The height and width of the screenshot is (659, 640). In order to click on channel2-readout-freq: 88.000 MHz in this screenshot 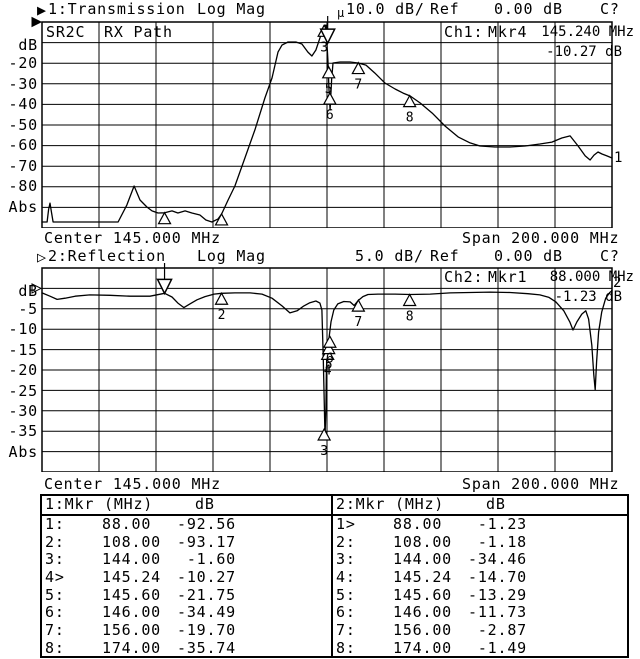, I will do `click(591, 277)`.